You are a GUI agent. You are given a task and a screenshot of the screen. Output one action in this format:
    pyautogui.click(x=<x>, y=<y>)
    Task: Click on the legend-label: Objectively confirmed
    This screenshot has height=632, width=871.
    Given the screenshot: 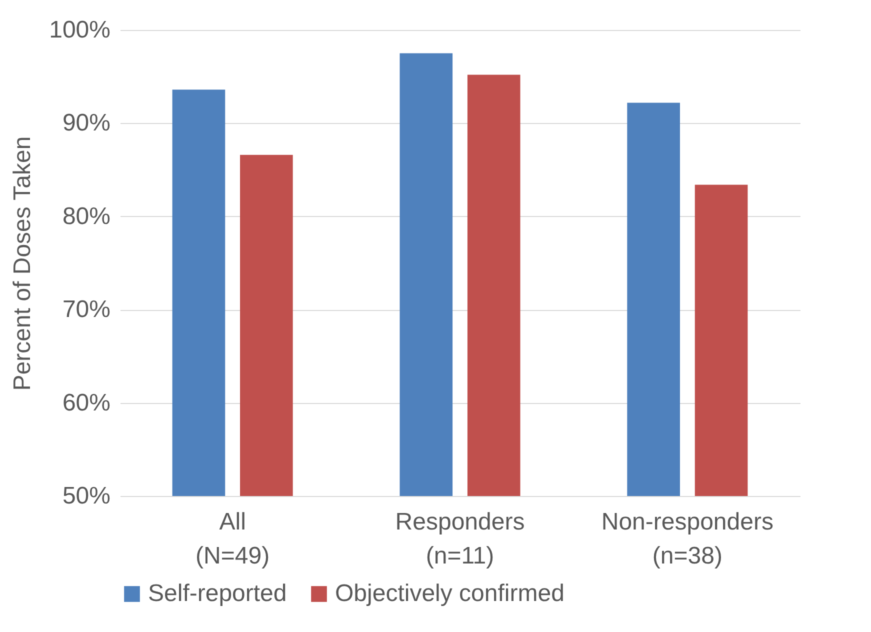 What is the action you would take?
    pyautogui.click(x=449, y=593)
    